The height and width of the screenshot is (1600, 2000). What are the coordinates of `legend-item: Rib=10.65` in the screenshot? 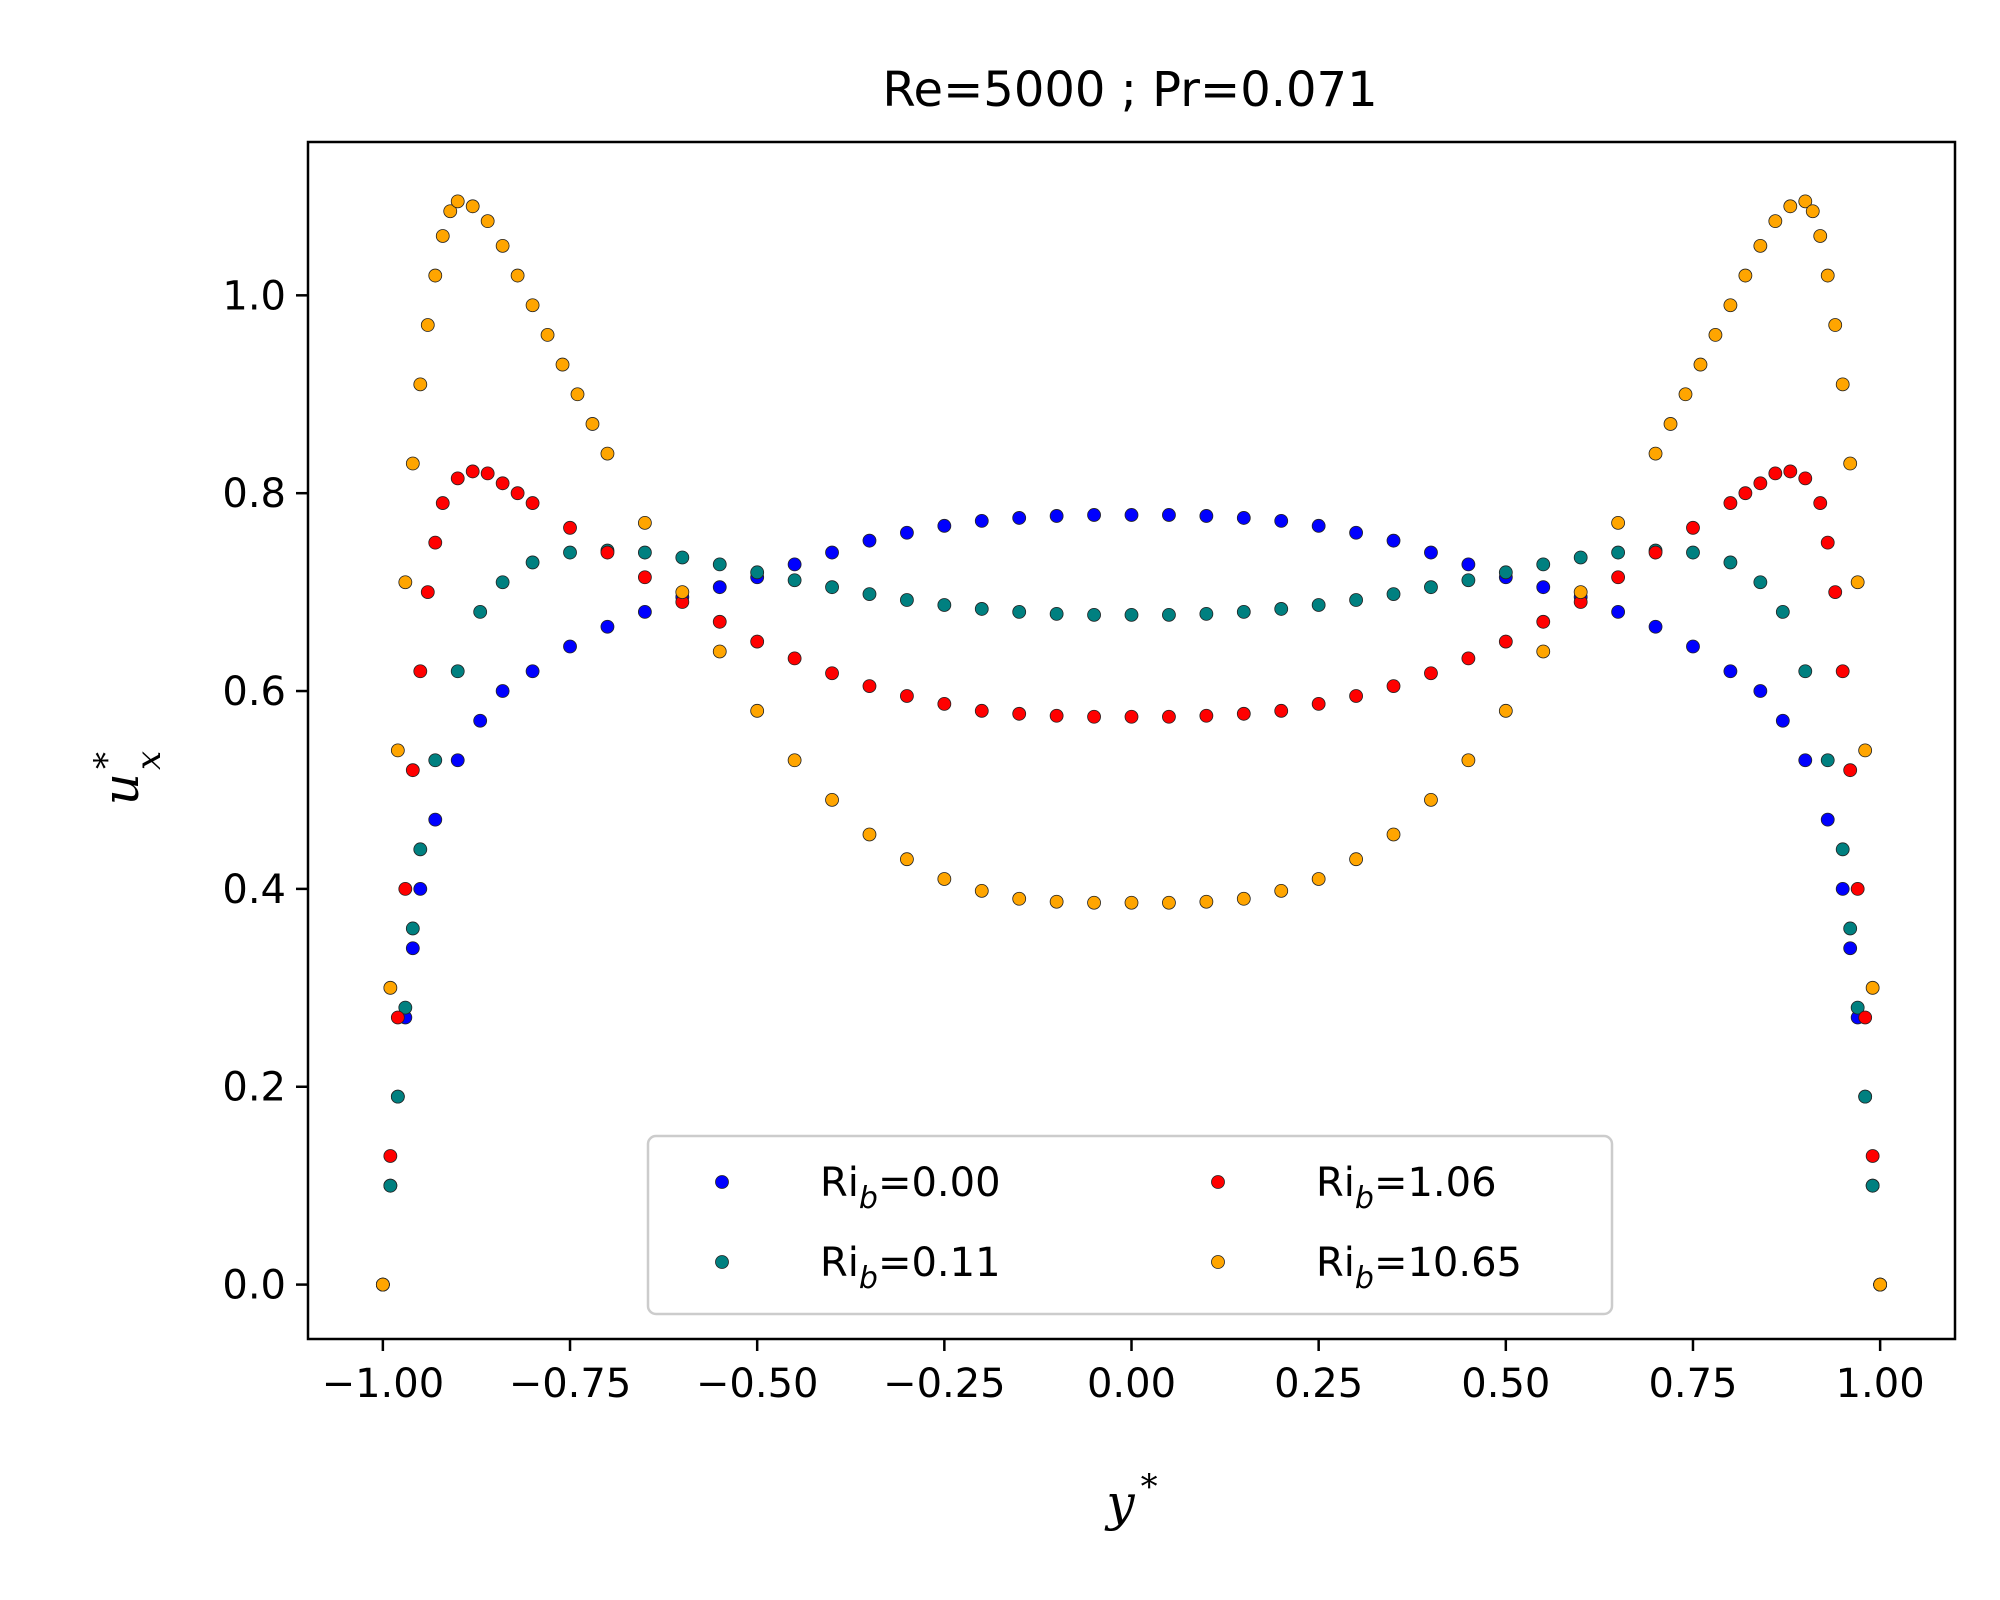 It's located at (1366, 1268).